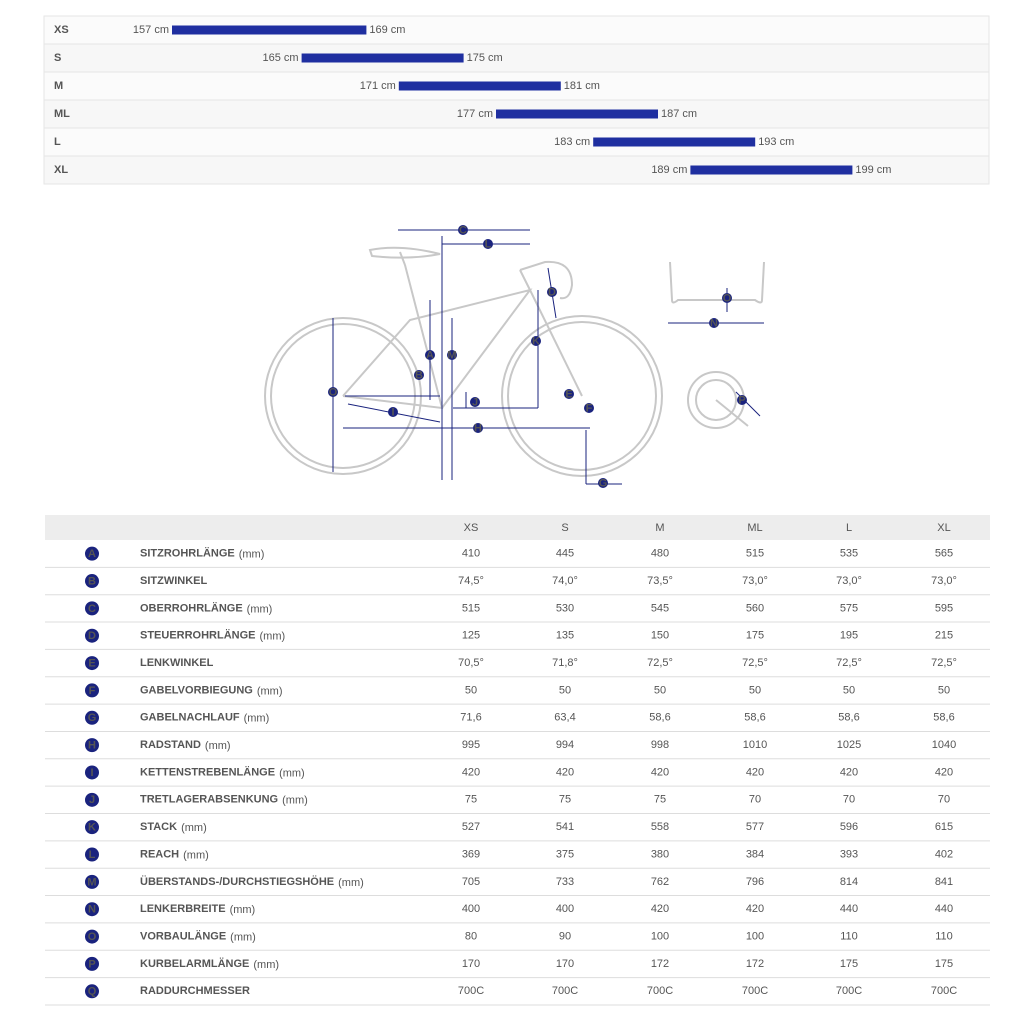 The image size is (1020, 1020). What do you see at coordinates (776, 142) in the screenshot?
I see `range-max-label: 193 cm` at bounding box center [776, 142].